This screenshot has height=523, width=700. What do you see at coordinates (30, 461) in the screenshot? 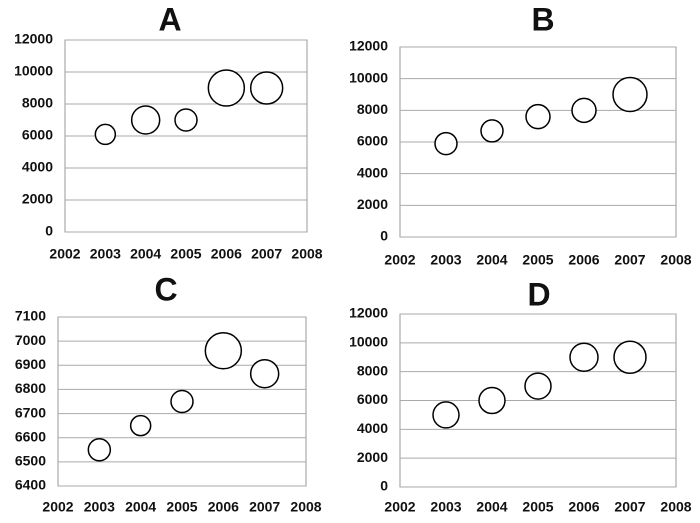
I see `y-tick-label: 6500` at bounding box center [30, 461].